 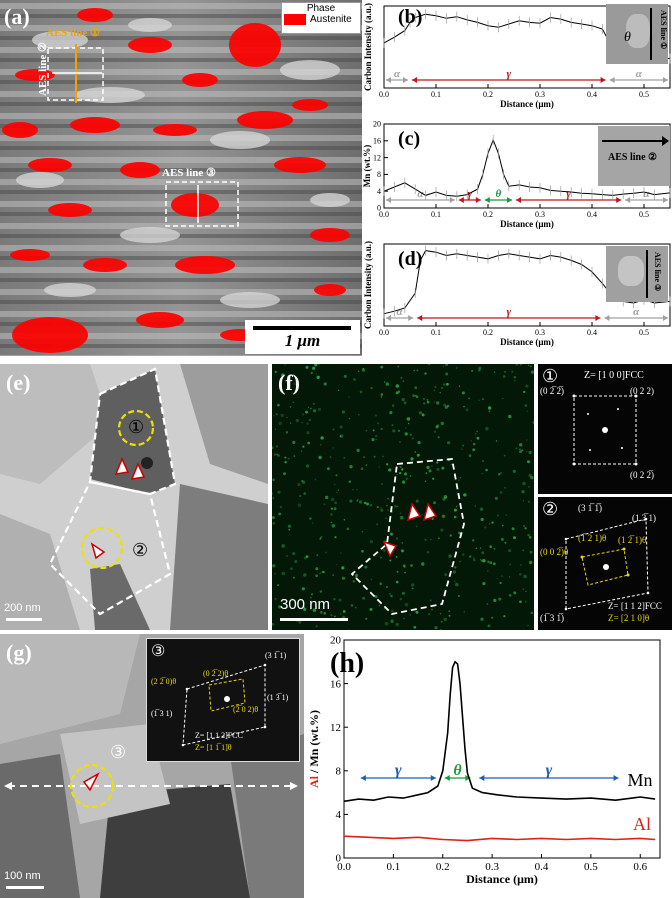 What do you see at coordinates (347, 663) in the screenshot?
I see `panel-h-label: (h)` at bounding box center [347, 663].